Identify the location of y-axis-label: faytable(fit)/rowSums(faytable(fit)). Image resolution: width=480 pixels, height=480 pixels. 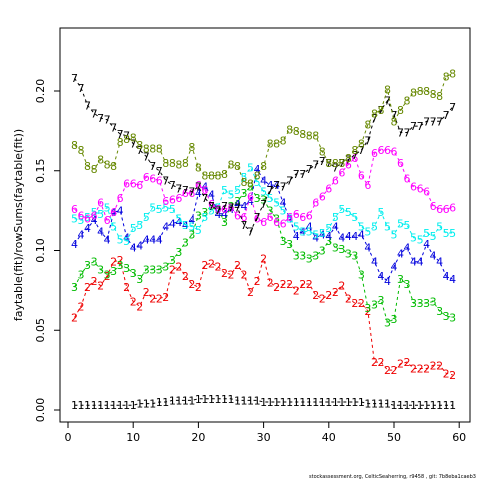
(18, 225).